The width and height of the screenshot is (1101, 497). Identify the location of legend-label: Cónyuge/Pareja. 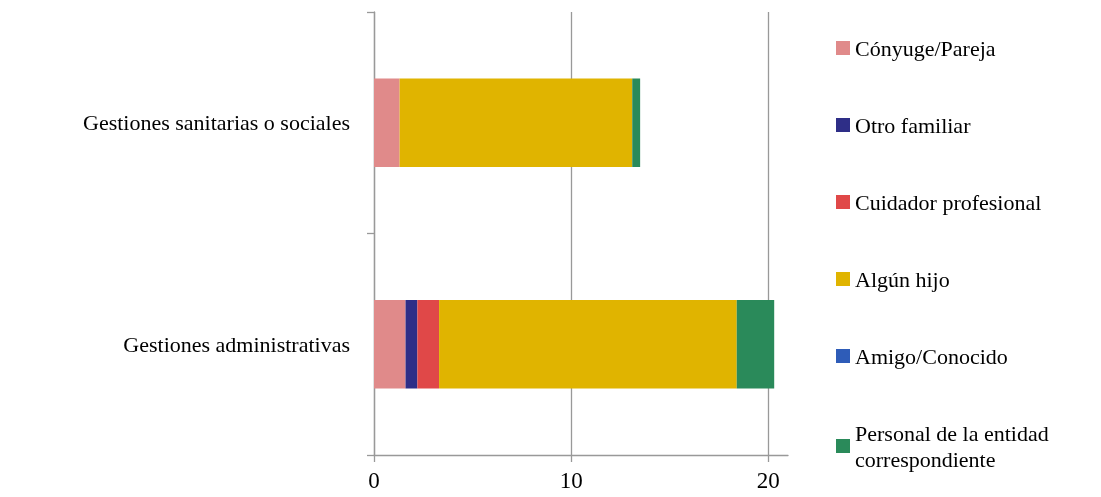
(925, 48).